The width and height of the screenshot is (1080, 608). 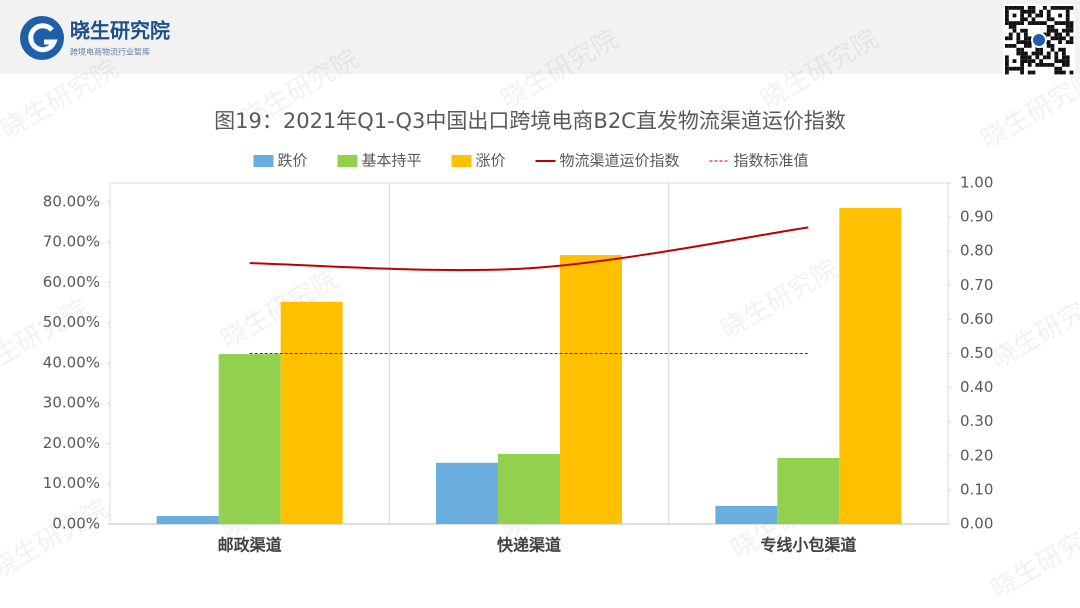 What do you see at coordinates (71, 403) in the screenshot?
I see `y-tick-label: 30.00%` at bounding box center [71, 403].